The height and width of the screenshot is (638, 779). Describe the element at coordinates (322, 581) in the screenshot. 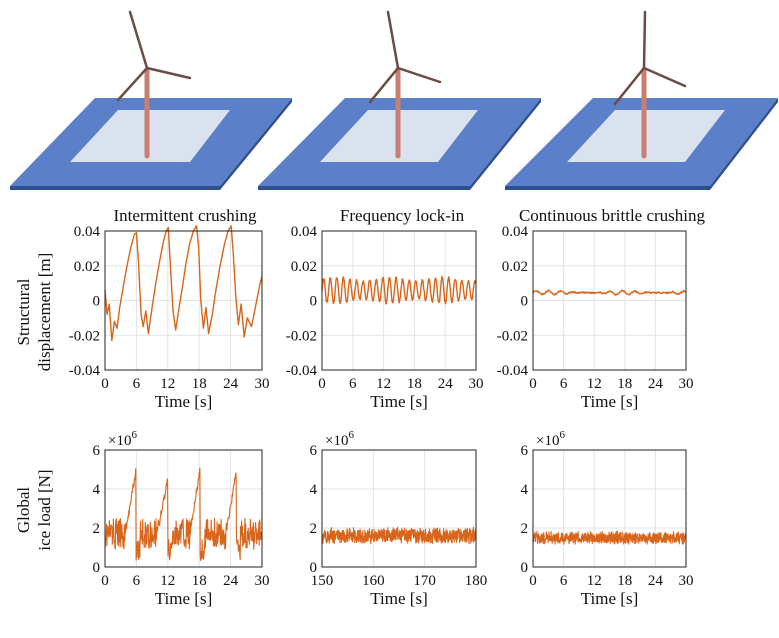

I see `x-tick-label: 150` at that location.